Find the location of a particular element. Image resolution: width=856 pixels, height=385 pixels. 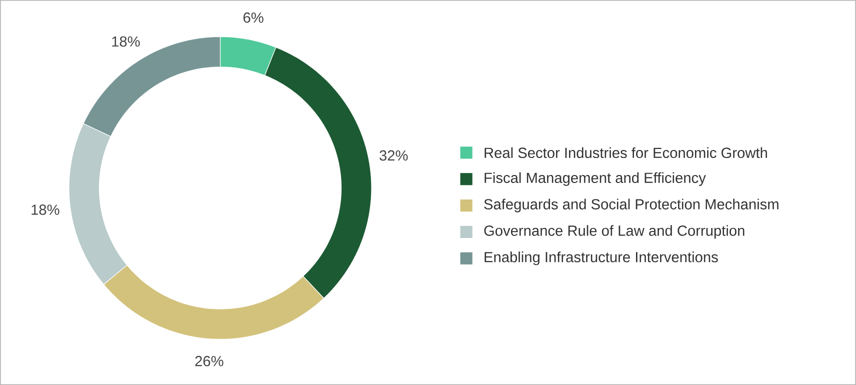

legend-label: Governance Rule of Law and Corruption is located at coordinates (614, 232).